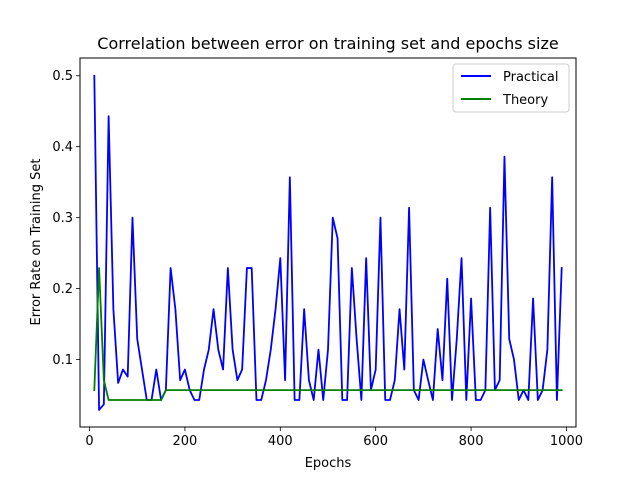 Image resolution: width=640 pixels, height=480 pixels. I want to click on y-tick-label: 0.4, so click(62, 147).